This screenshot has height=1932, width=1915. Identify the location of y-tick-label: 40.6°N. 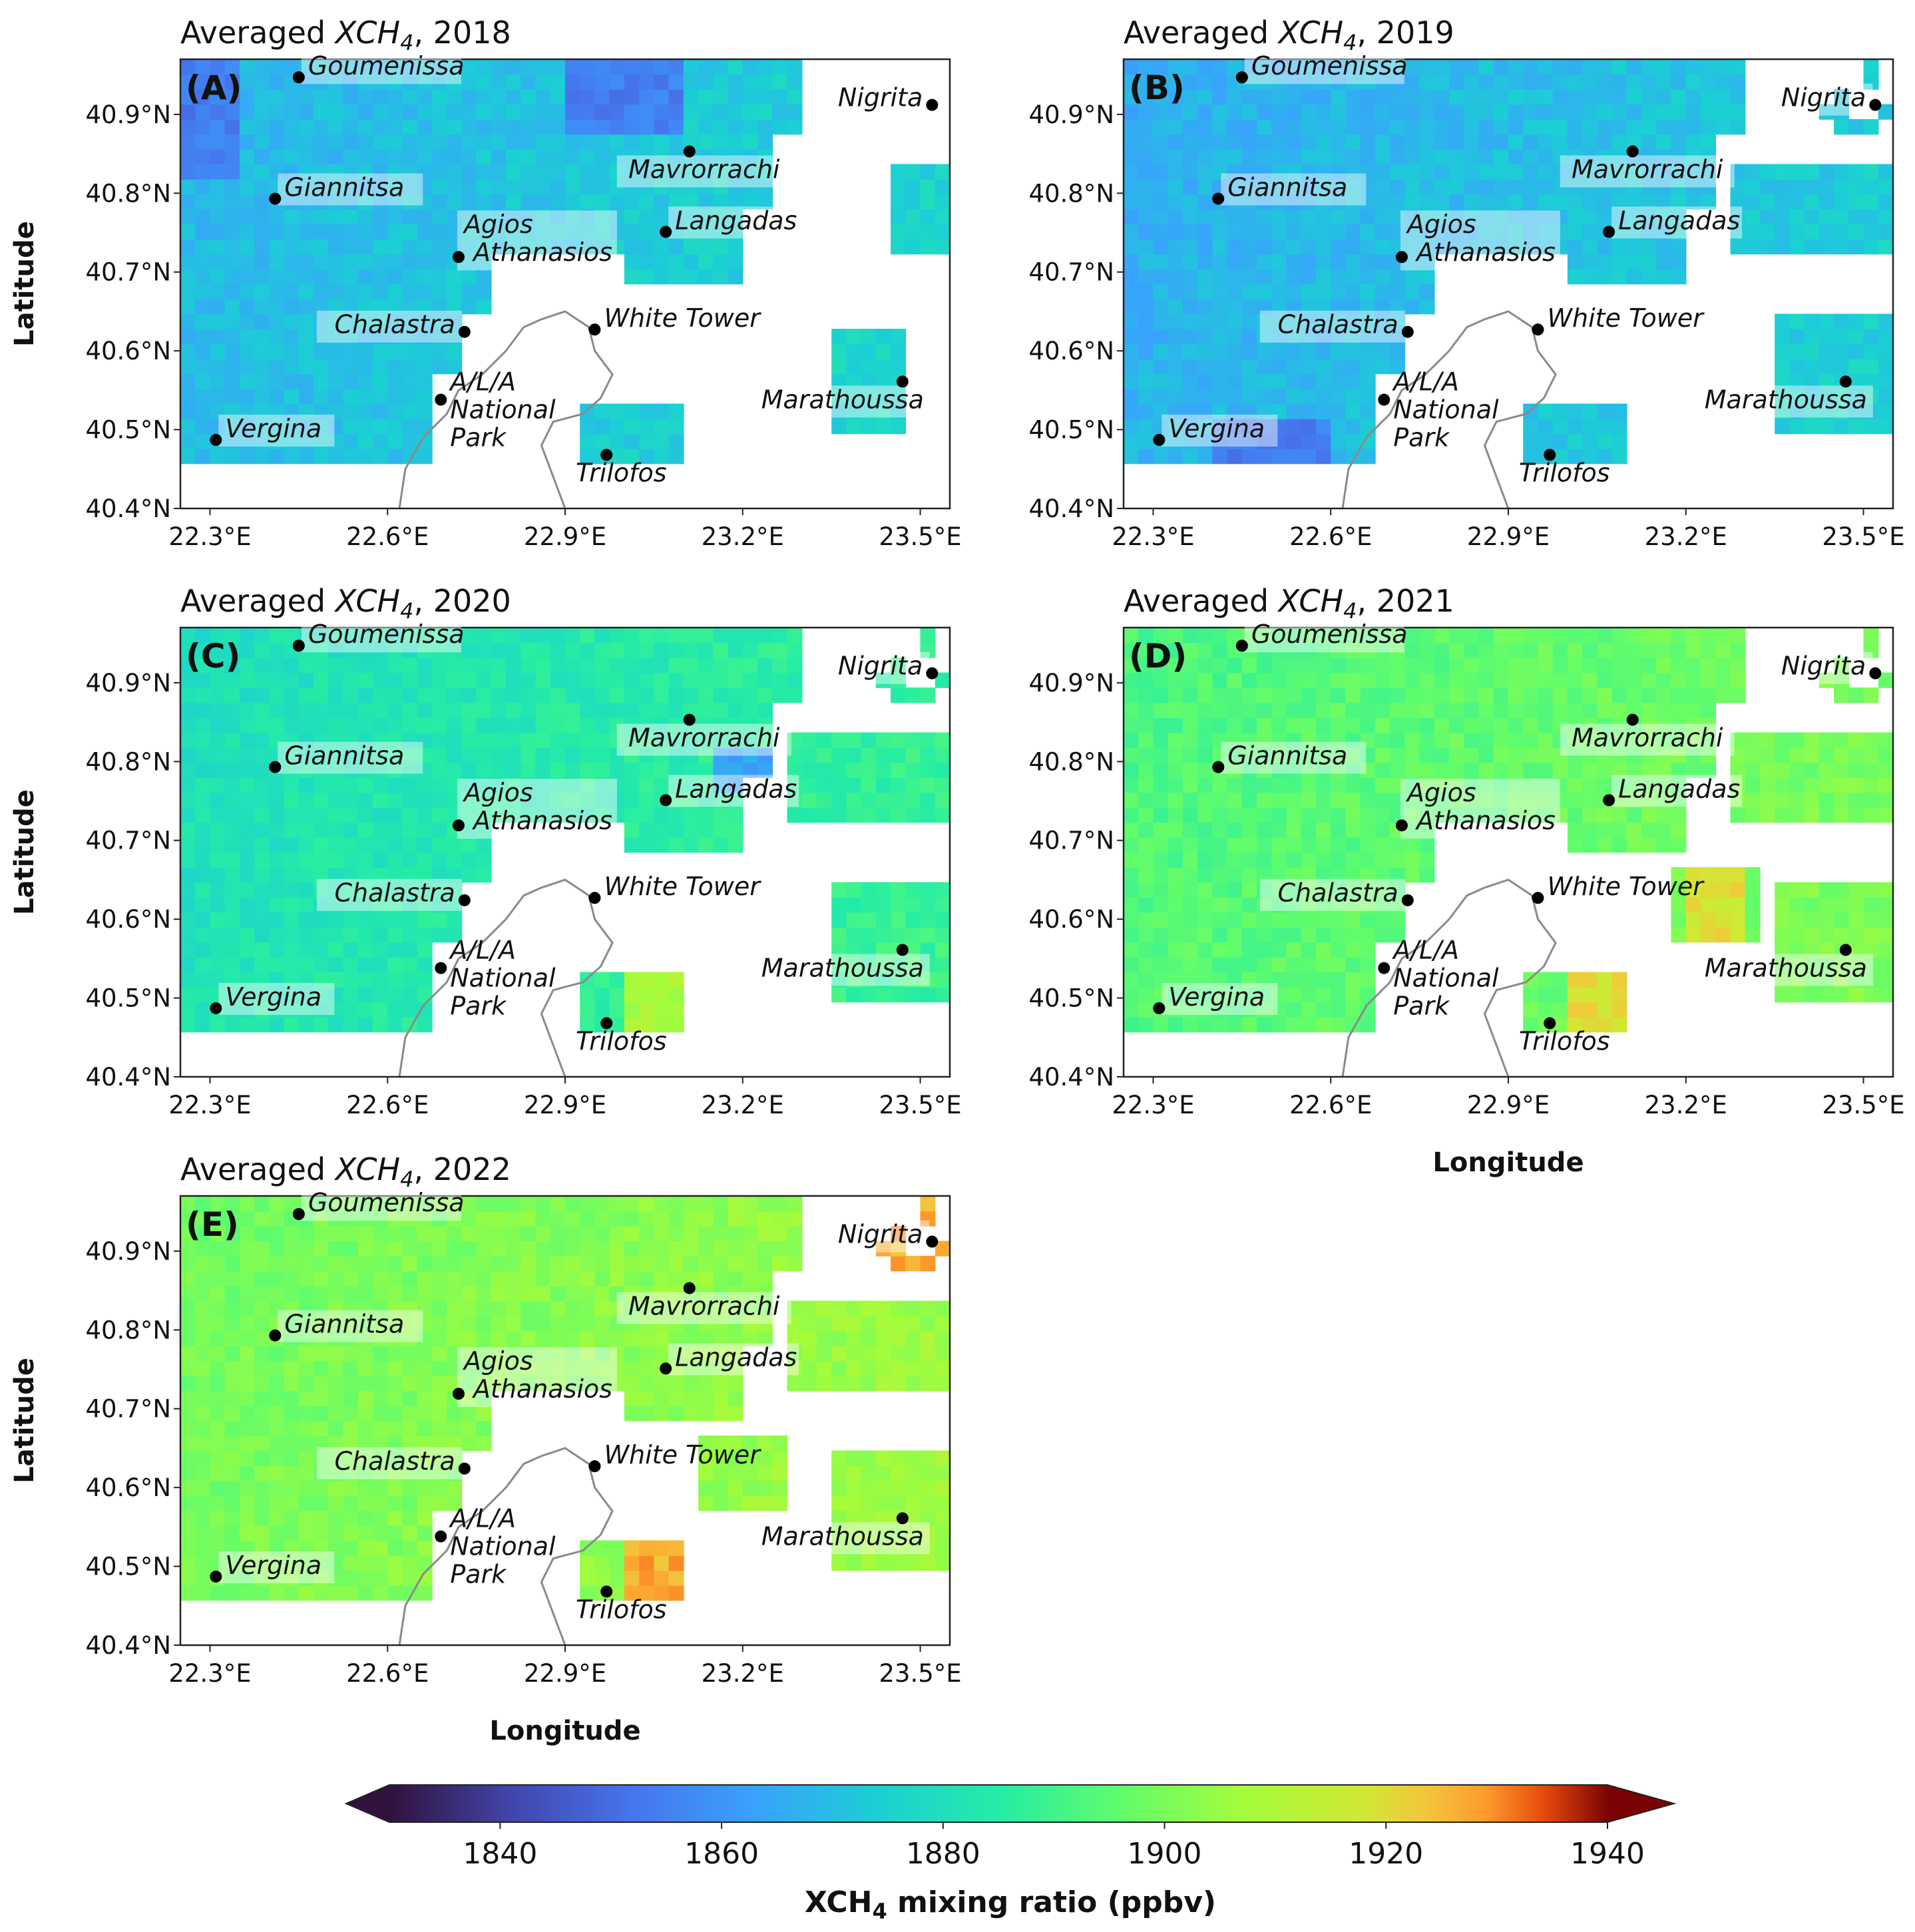
(128, 351).